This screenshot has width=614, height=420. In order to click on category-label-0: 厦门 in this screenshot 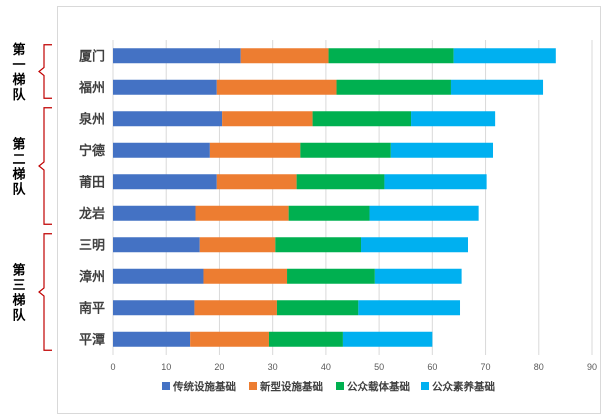, I will do `click(92, 56)`.